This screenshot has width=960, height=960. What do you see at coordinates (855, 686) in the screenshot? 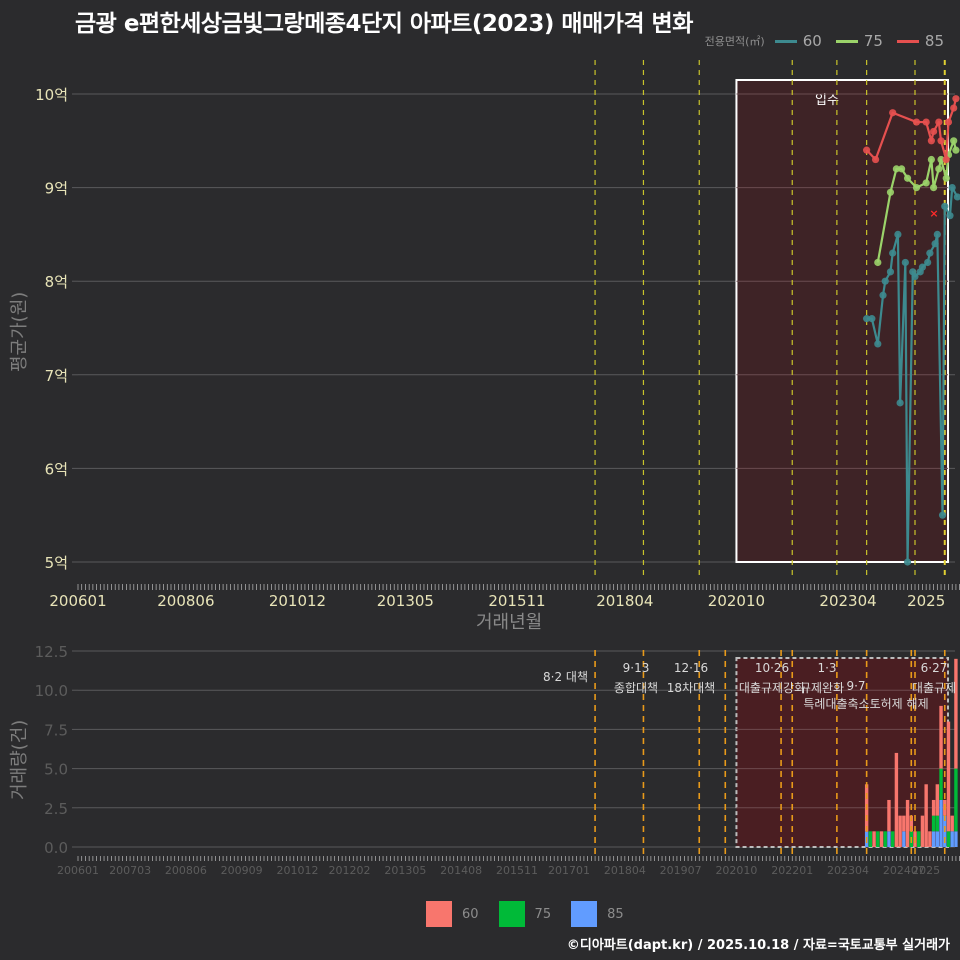
I see `policy-annotation-date: 9·7` at bounding box center [855, 686].